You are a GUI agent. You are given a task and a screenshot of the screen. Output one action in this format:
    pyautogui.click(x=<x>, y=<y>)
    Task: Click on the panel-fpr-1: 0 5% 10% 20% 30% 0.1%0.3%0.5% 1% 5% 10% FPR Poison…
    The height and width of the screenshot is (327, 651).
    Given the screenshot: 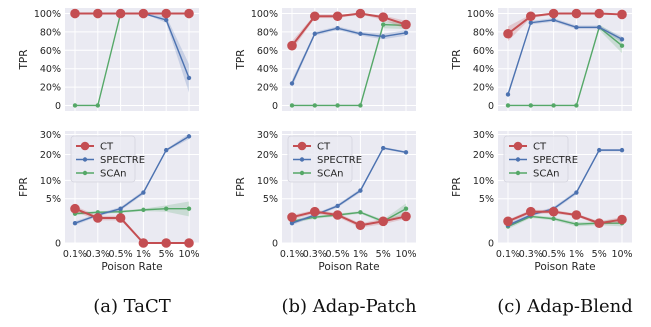 What is the action you would take?
    pyautogui.click(x=109, y=201)
    